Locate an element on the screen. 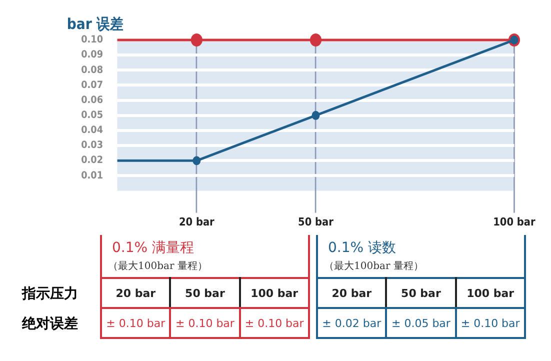 This screenshot has height=361, width=551. y-tick-label: 0.07 is located at coordinates (92, 85).